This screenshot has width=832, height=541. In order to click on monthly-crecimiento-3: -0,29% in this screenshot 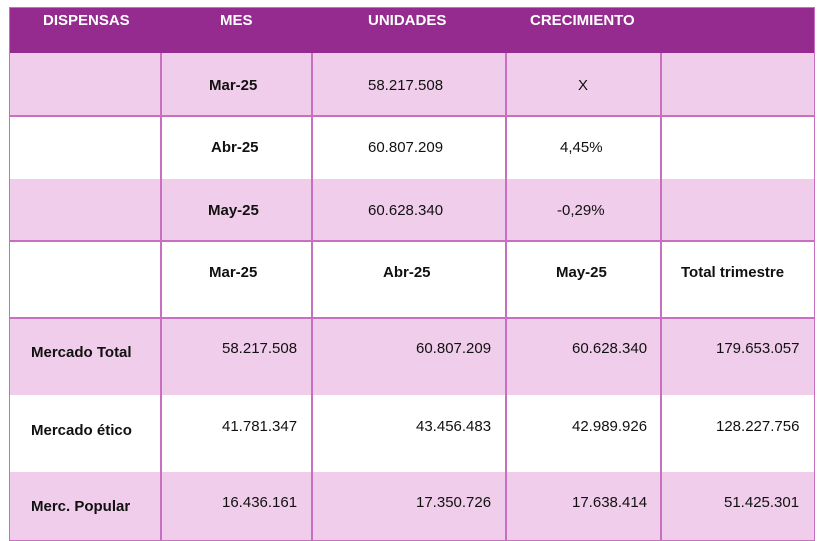, I will do `click(581, 210)`.